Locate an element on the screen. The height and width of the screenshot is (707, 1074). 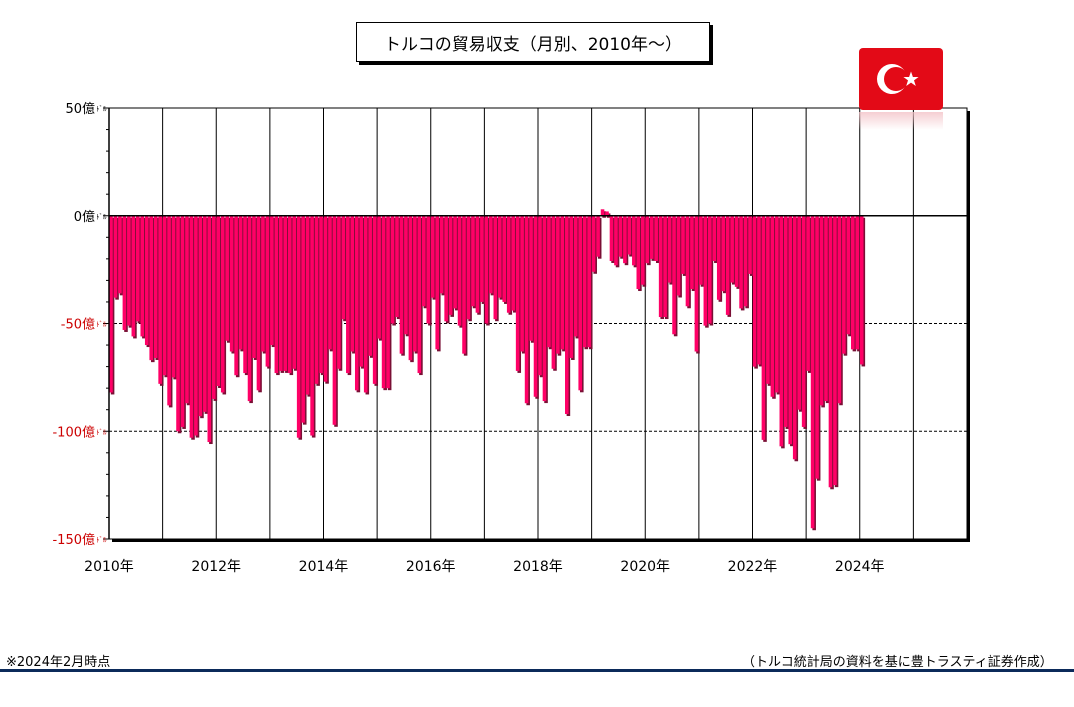
x-tick-label: 2020年 is located at coordinates (645, 567).